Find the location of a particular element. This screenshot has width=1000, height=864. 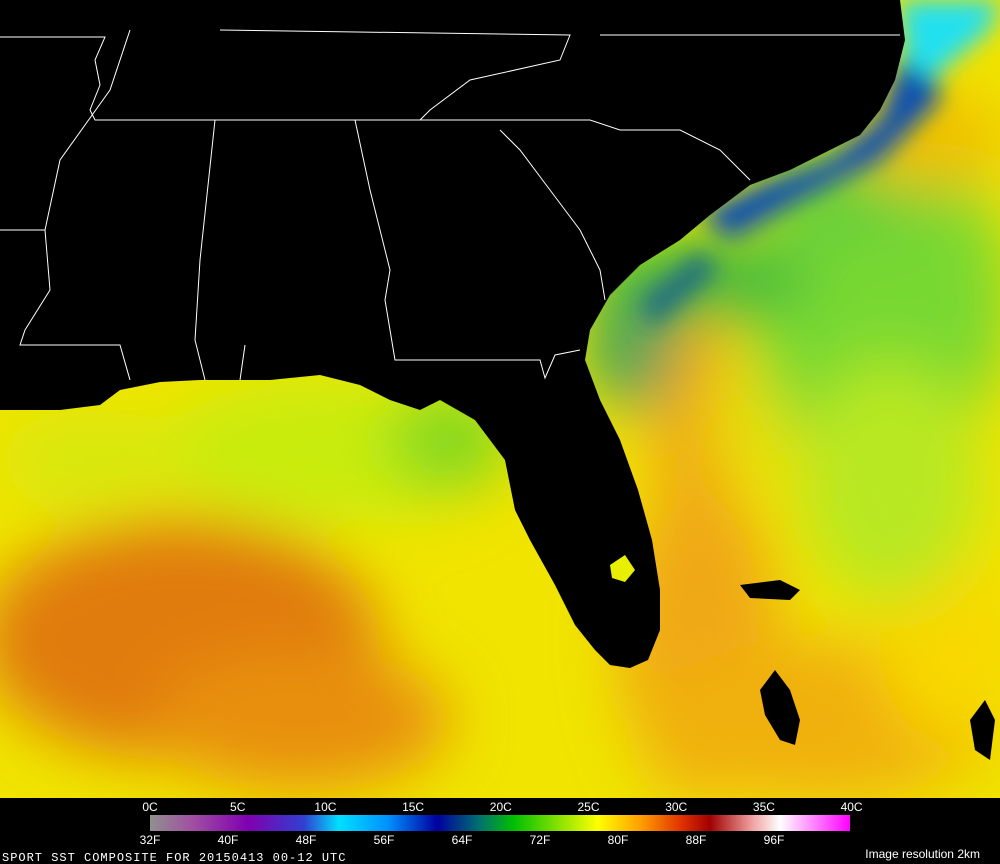

fahrenheit-label: 64F is located at coordinates (462, 840).